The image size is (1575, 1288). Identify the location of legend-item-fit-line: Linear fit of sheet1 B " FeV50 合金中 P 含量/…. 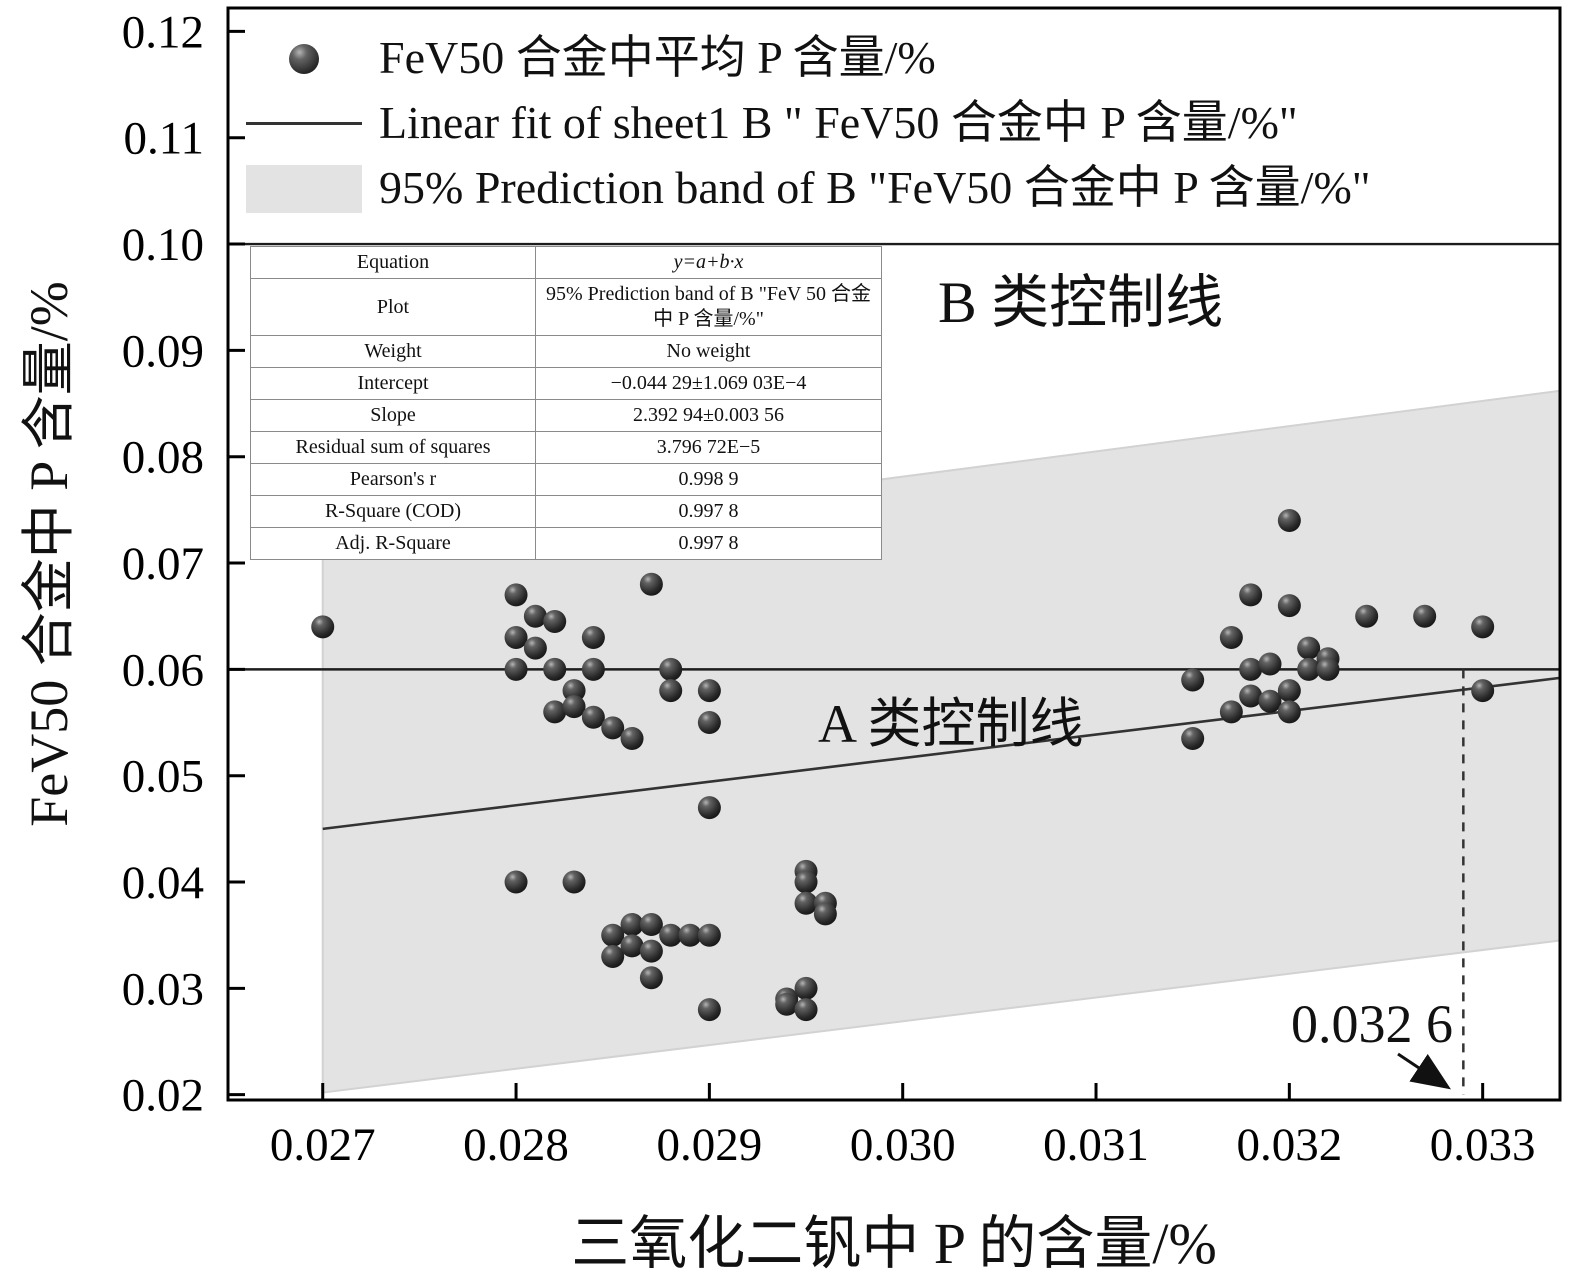
(807, 123).